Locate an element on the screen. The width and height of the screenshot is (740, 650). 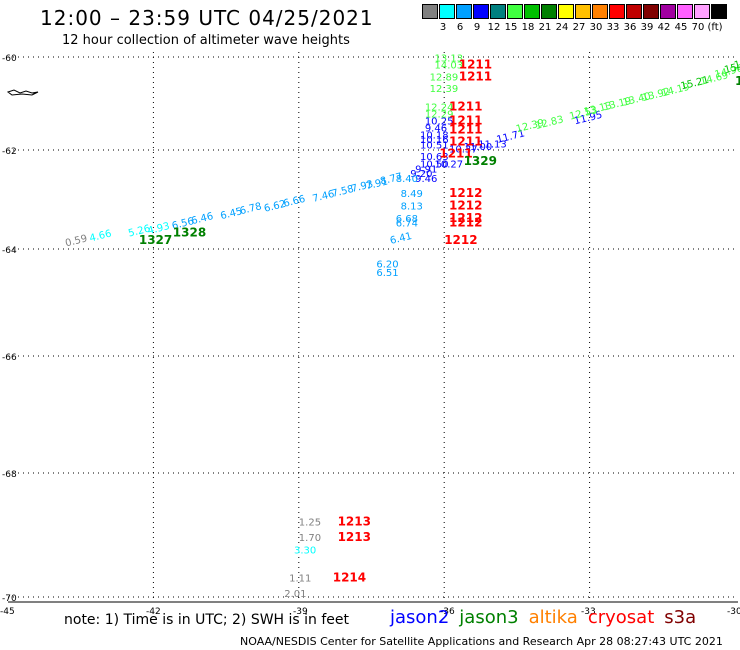
lat-tick-label: -64 is located at coordinates (9, 251).